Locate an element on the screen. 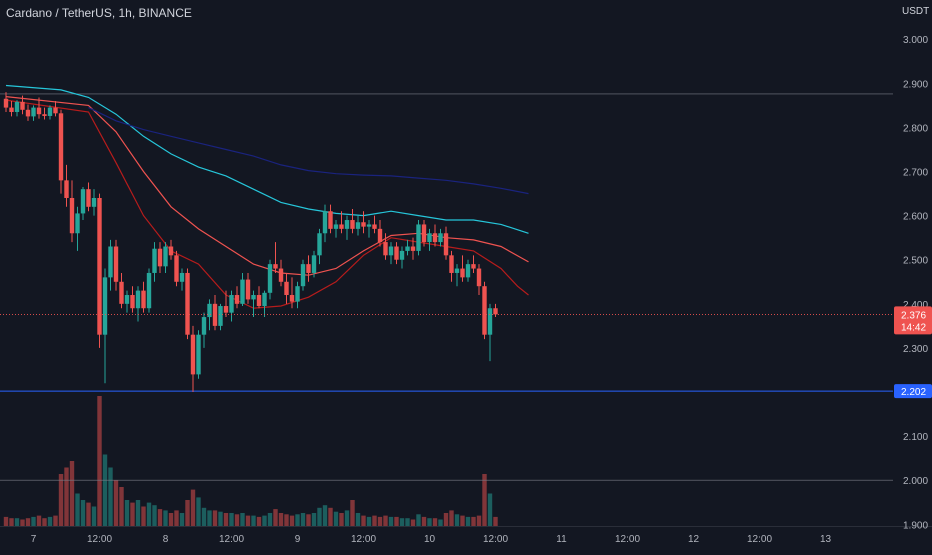  price-axis-panel is located at coordinates (912, 275).